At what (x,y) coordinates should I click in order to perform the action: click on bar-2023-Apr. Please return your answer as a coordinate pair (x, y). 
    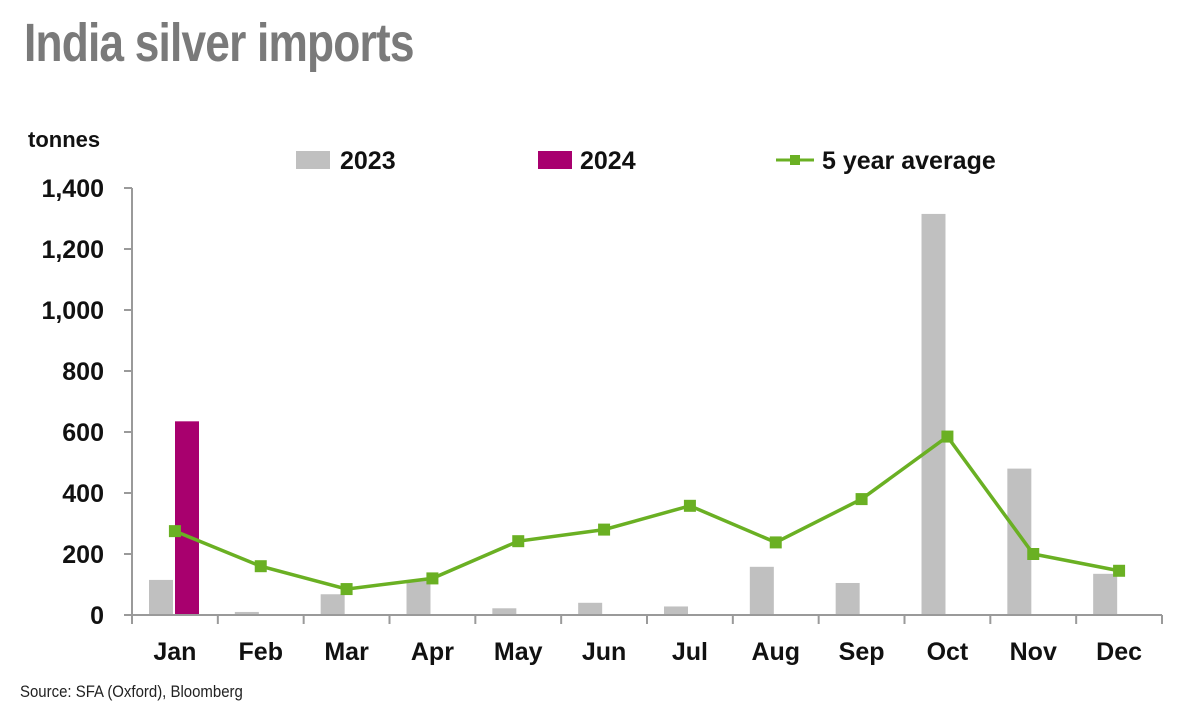
    Looking at the image, I should click on (418, 597).